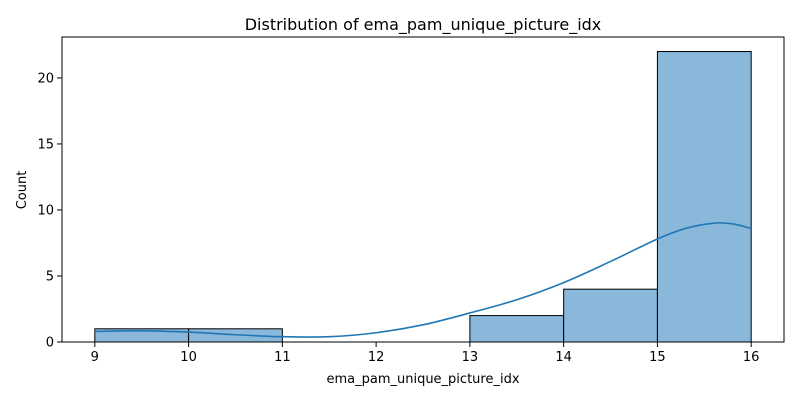 This screenshot has height=400, width=800. I want to click on x-tick-label: 14, so click(563, 357).